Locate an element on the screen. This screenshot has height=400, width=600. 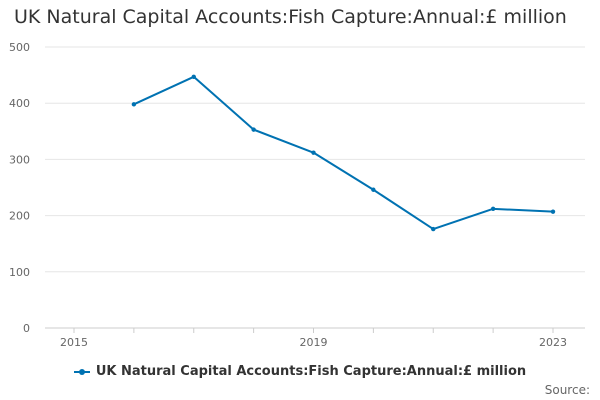
legend-marker is located at coordinates (81, 371).